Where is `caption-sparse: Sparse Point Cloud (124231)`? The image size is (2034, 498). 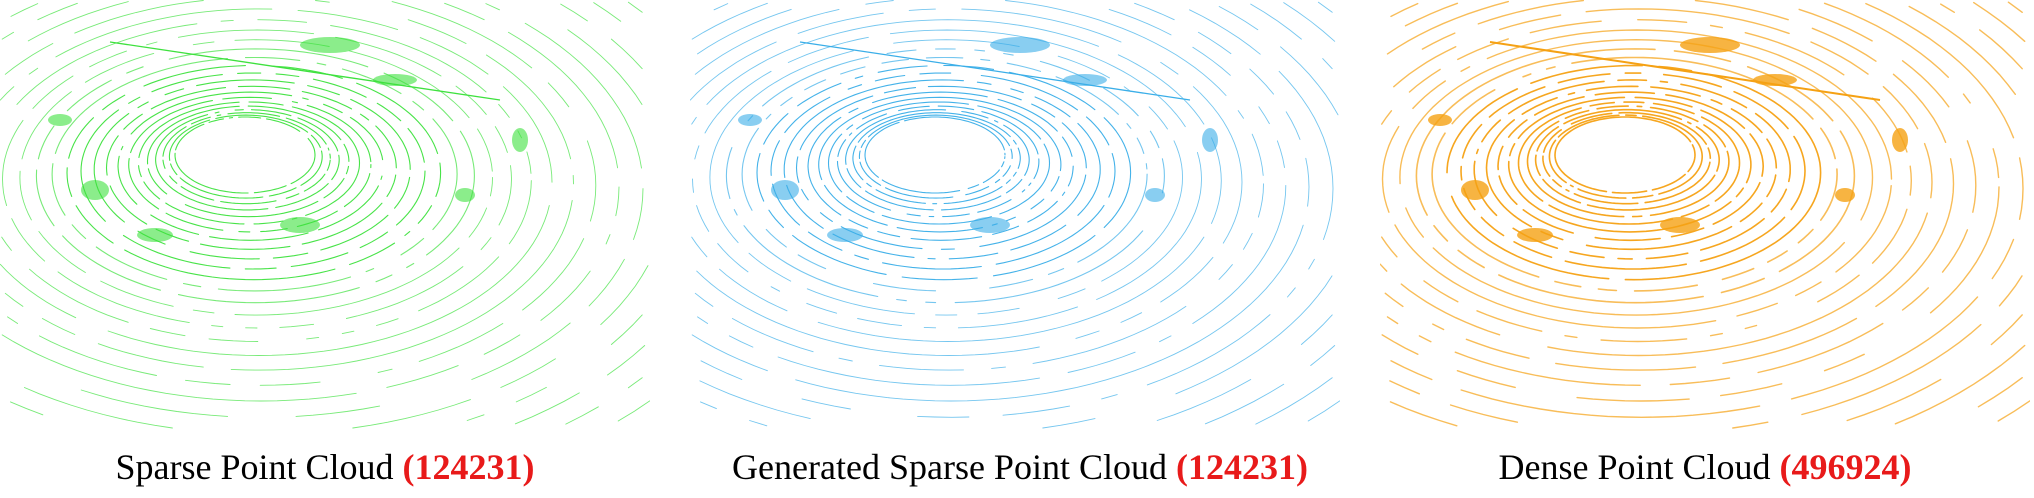
caption-sparse: Sparse Point Cloud (124231) is located at coordinates (325, 472).